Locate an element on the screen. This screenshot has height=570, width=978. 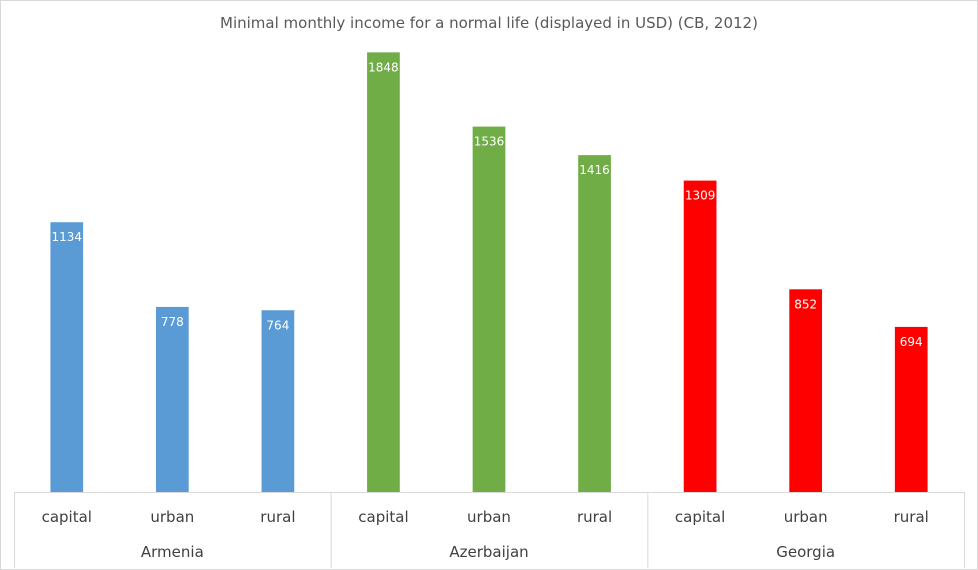
bar-azerbaijan-capital is located at coordinates (383, 272).